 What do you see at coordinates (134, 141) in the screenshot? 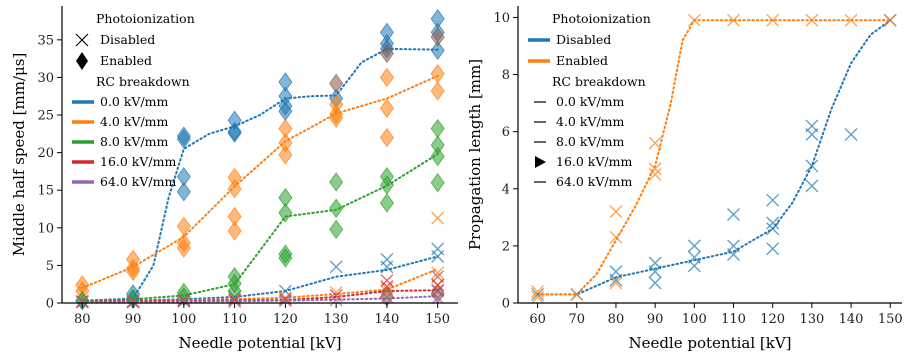
I see `legend-label: 8.0 kV/mm` at bounding box center [134, 141].